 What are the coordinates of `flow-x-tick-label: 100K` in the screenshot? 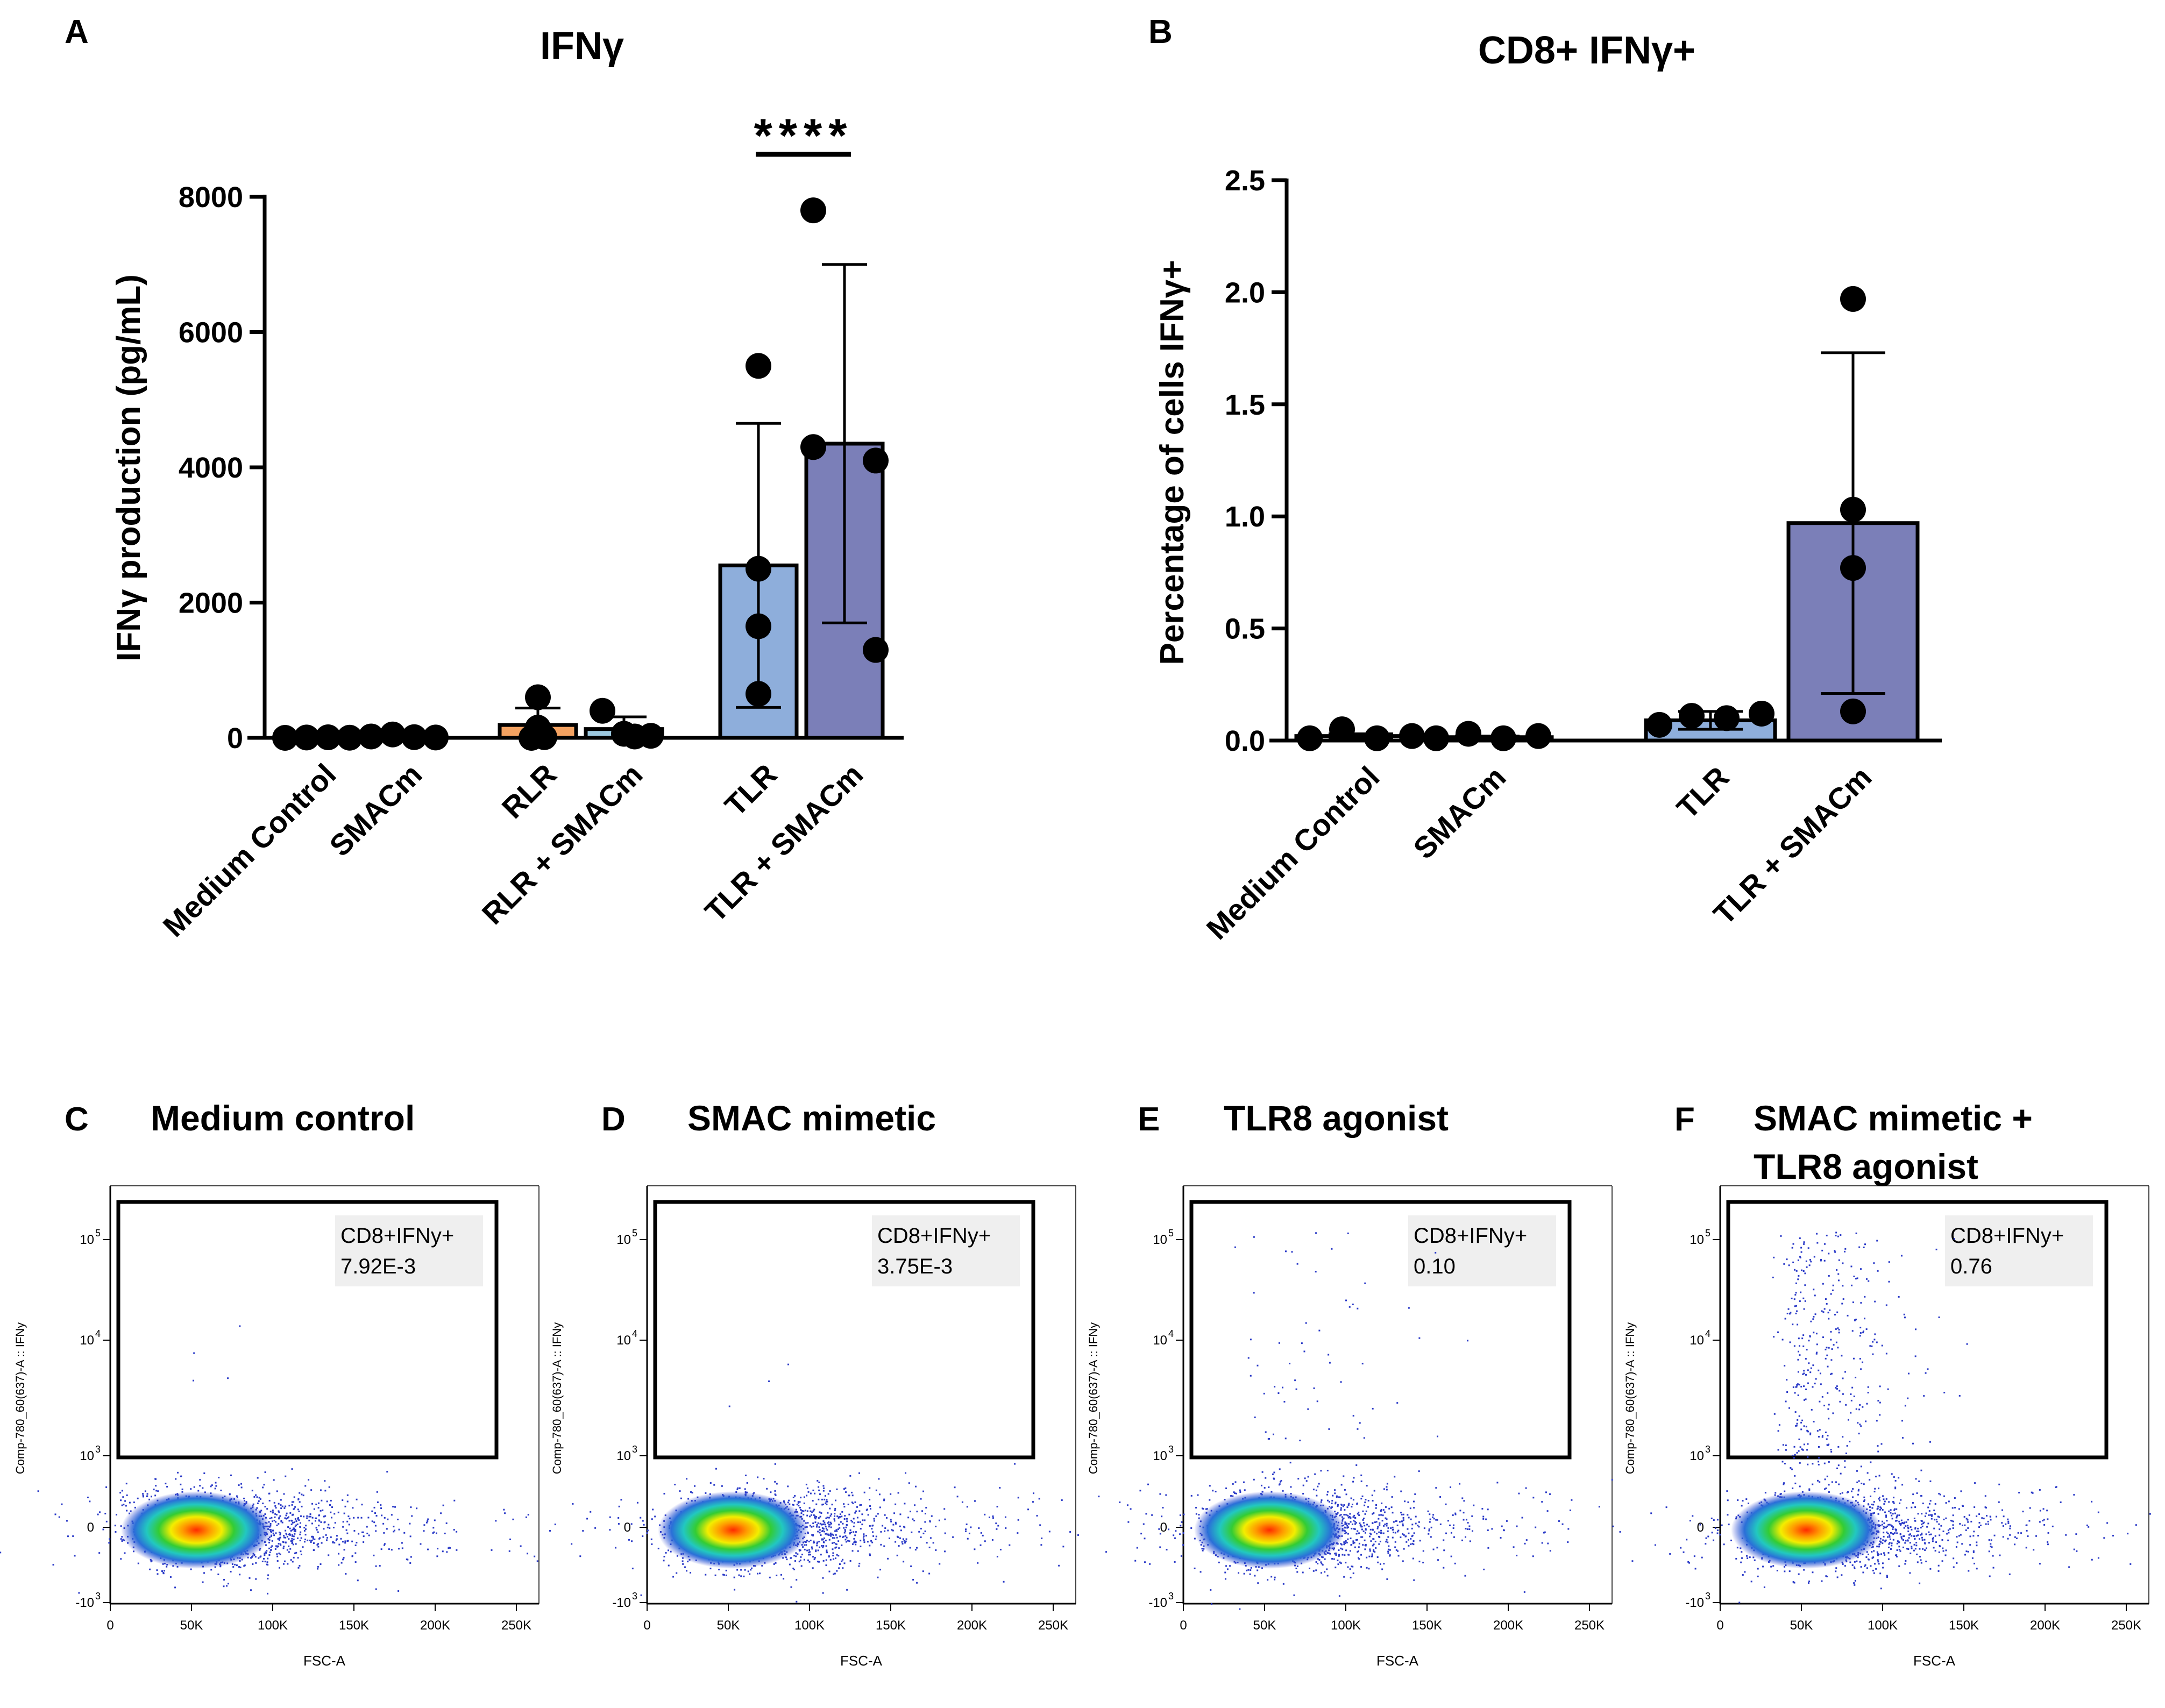 It's located at (809, 1625).